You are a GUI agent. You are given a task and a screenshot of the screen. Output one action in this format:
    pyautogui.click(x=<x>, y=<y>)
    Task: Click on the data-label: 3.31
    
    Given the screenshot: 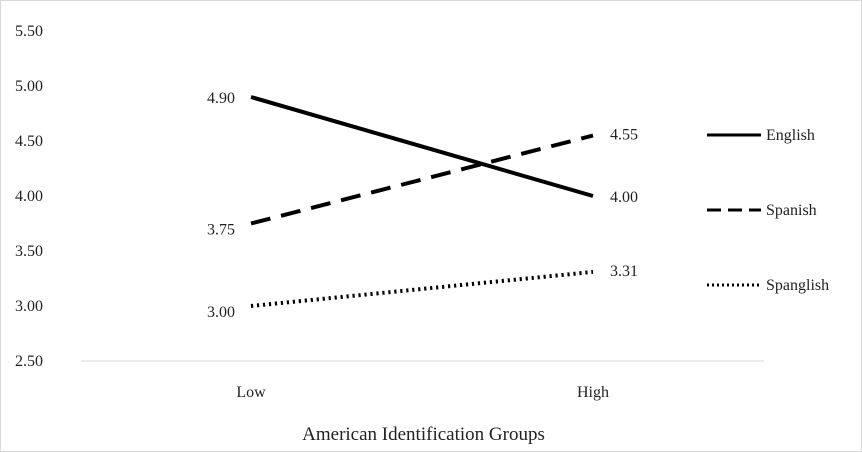 What is the action you would take?
    pyautogui.click(x=624, y=271)
    